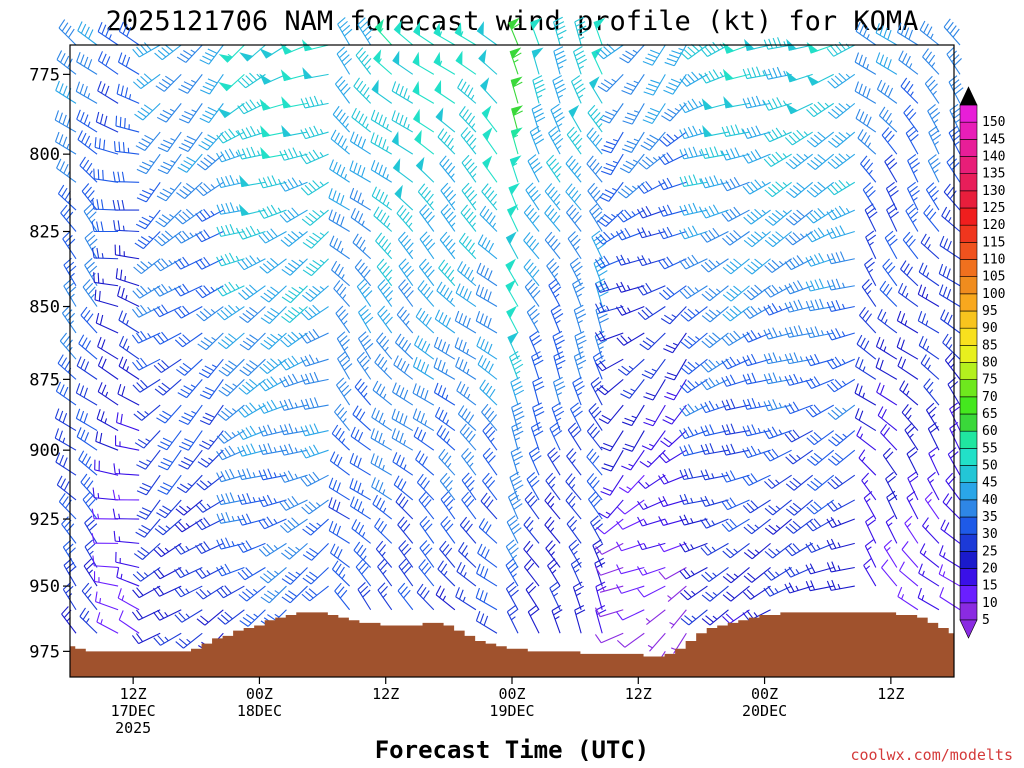 This screenshot has width=1024, height=768. Describe the element at coordinates (44, 232) in the screenshot. I see `y-tick-label: 825` at that location.